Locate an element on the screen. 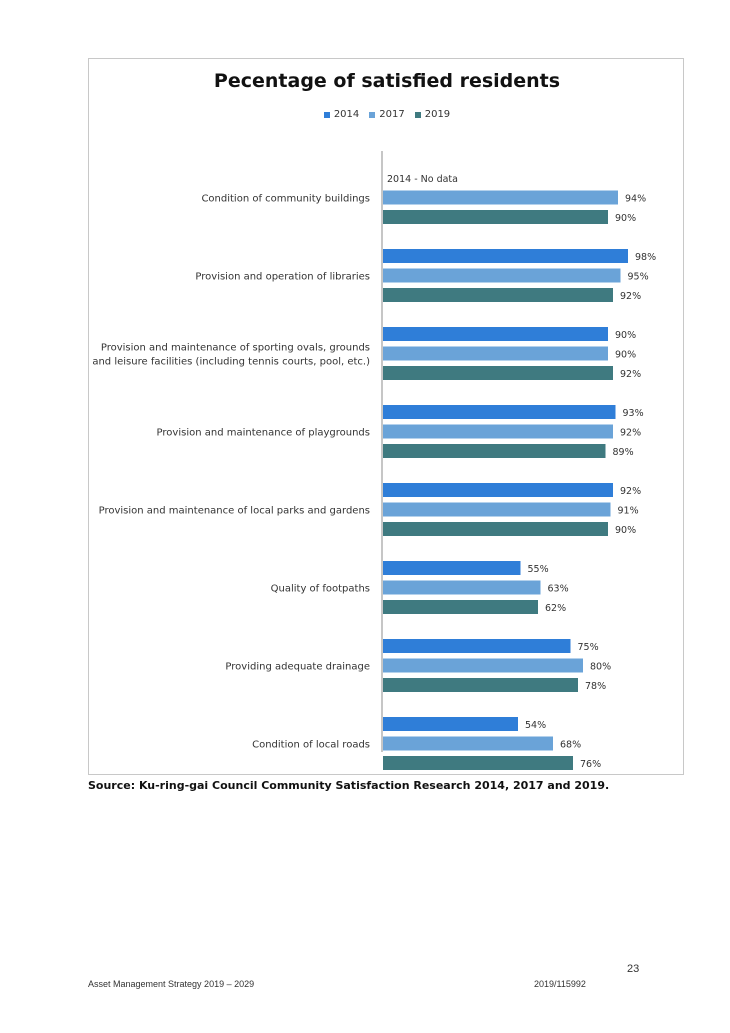 The width and height of the screenshot is (730, 1033). data-label-2017: 91% is located at coordinates (628, 511).